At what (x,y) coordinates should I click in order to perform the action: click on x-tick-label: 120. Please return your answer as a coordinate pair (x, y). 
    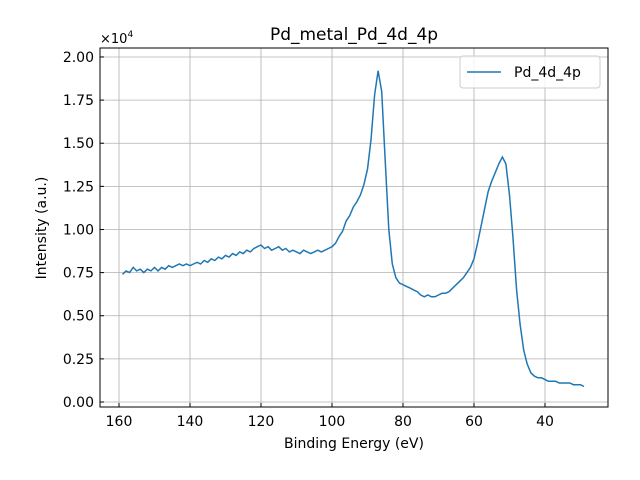
    Looking at the image, I should click on (261, 422).